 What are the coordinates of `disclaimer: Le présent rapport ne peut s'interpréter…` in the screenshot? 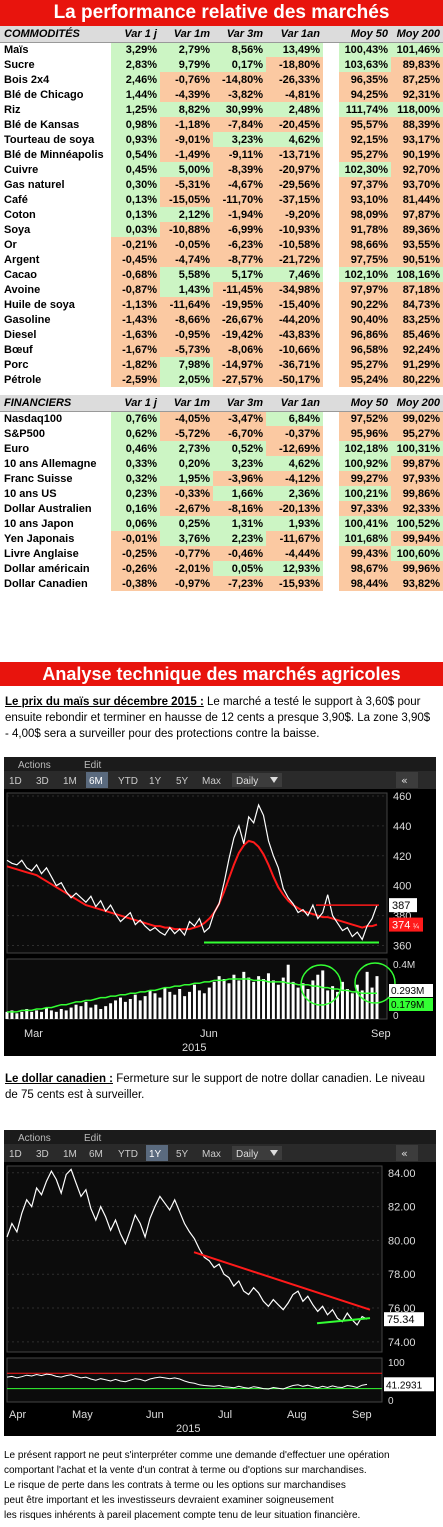 It's located at (220, 1485).